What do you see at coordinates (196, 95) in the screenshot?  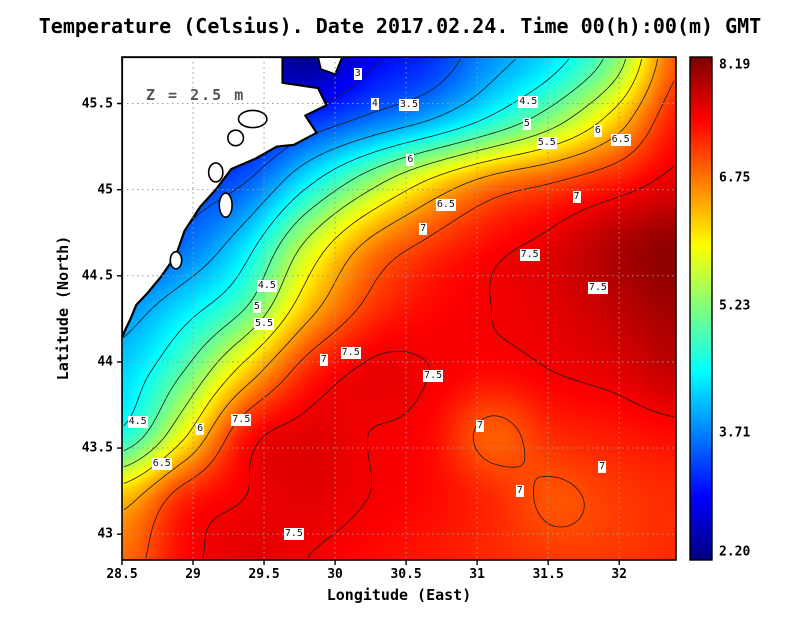 I see `depth-annotation: Z = 2.5 m` at bounding box center [196, 95].